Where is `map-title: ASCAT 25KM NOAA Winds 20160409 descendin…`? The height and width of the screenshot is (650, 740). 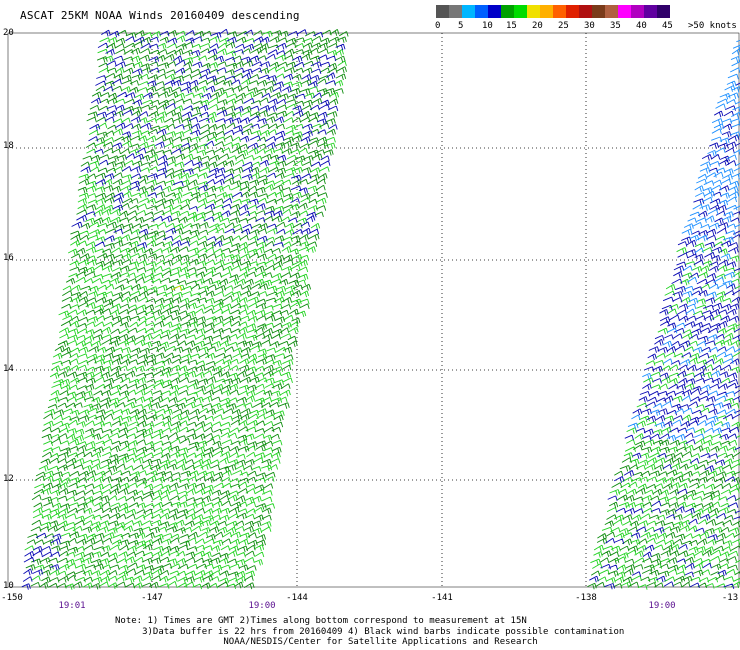 map-title: ASCAT 25KM NOAA Winds 20160409 descendin… is located at coordinates (160, 15).